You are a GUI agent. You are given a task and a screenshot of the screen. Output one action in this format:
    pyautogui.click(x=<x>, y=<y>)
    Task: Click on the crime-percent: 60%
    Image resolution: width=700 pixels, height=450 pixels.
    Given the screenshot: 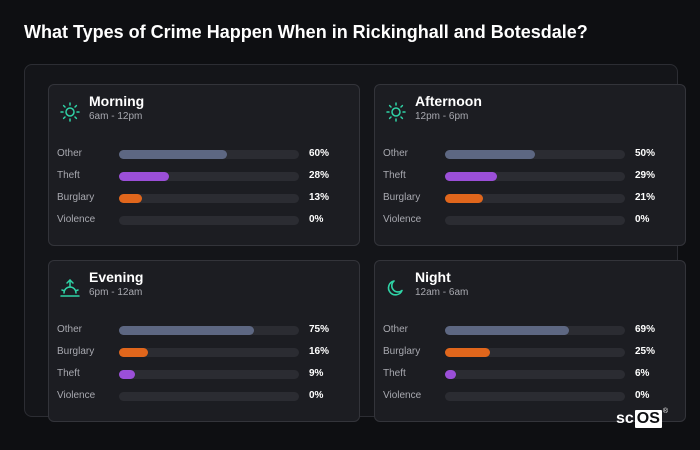 What is the action you would take?
    pyautogui.click(x=319, y=153)
    